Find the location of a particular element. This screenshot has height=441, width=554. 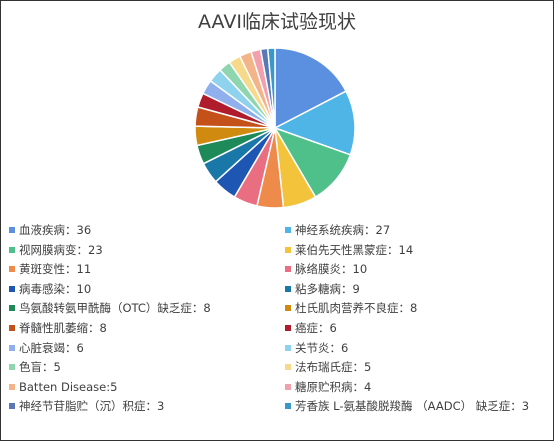

legend-item: 粘多糖病：9 is located at coordinates (322, 289).